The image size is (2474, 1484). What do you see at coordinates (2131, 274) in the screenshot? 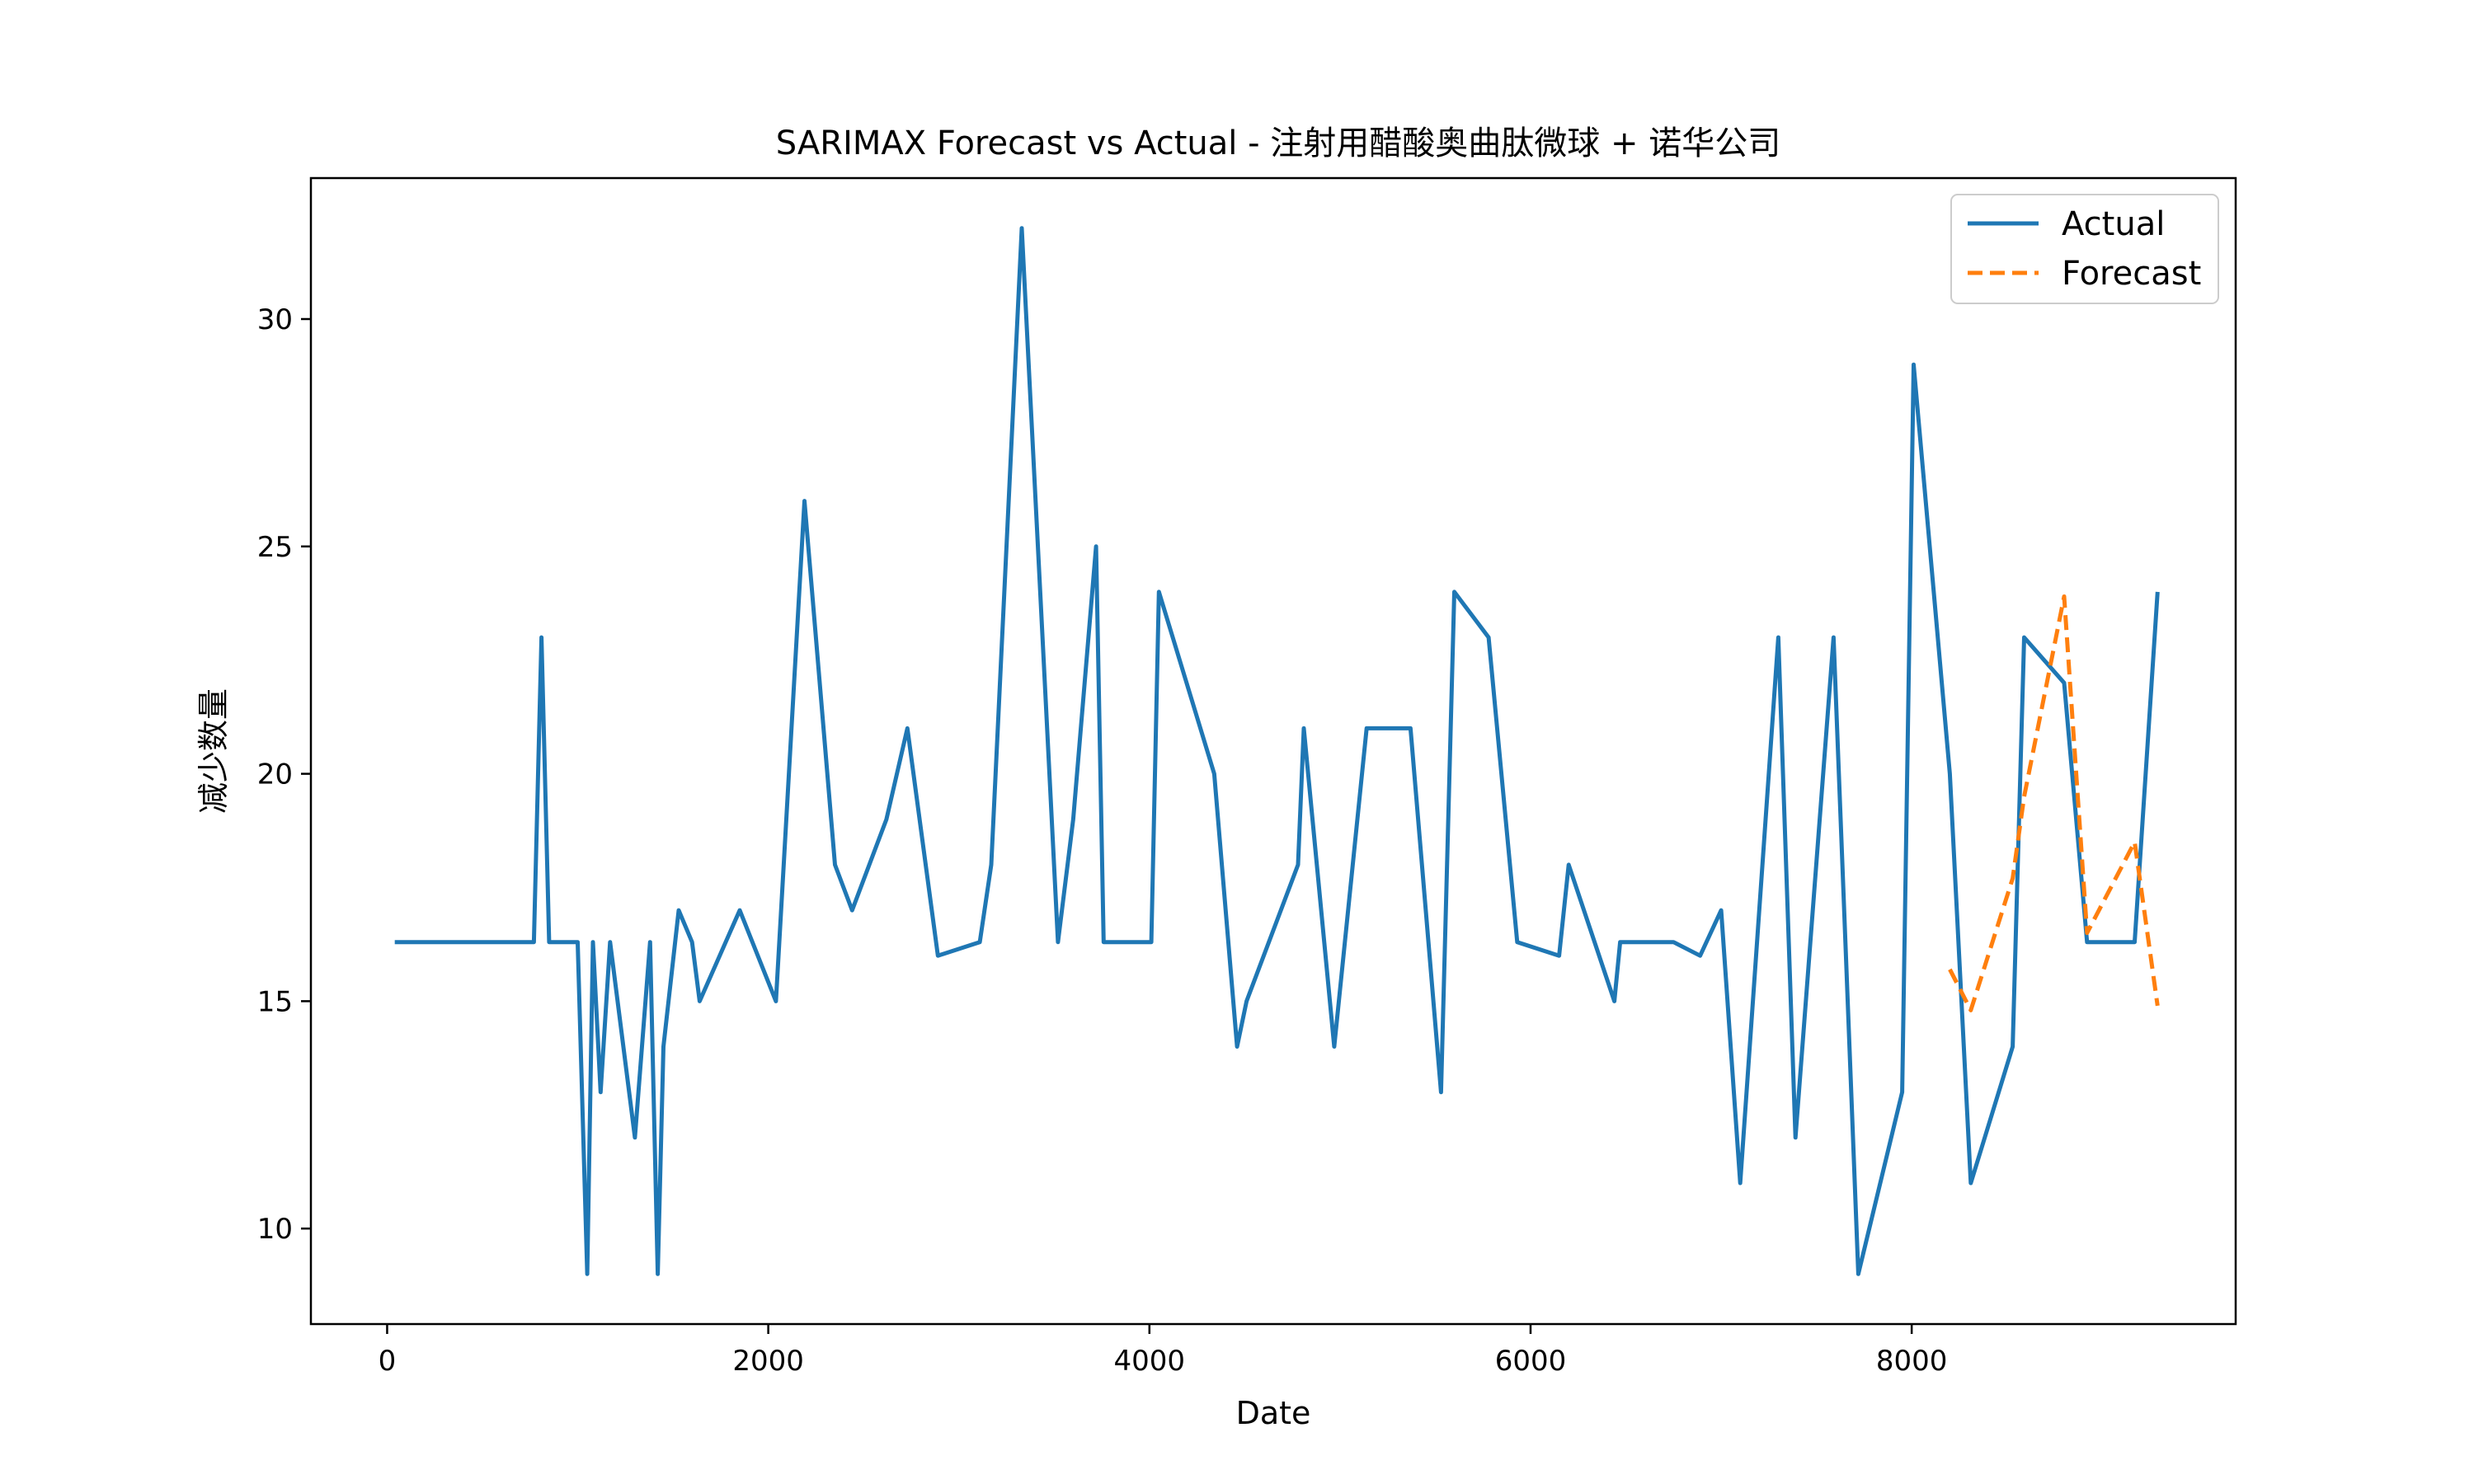
I see `legend-label-forecast: Forecast` at bounding box center [2131, 274].